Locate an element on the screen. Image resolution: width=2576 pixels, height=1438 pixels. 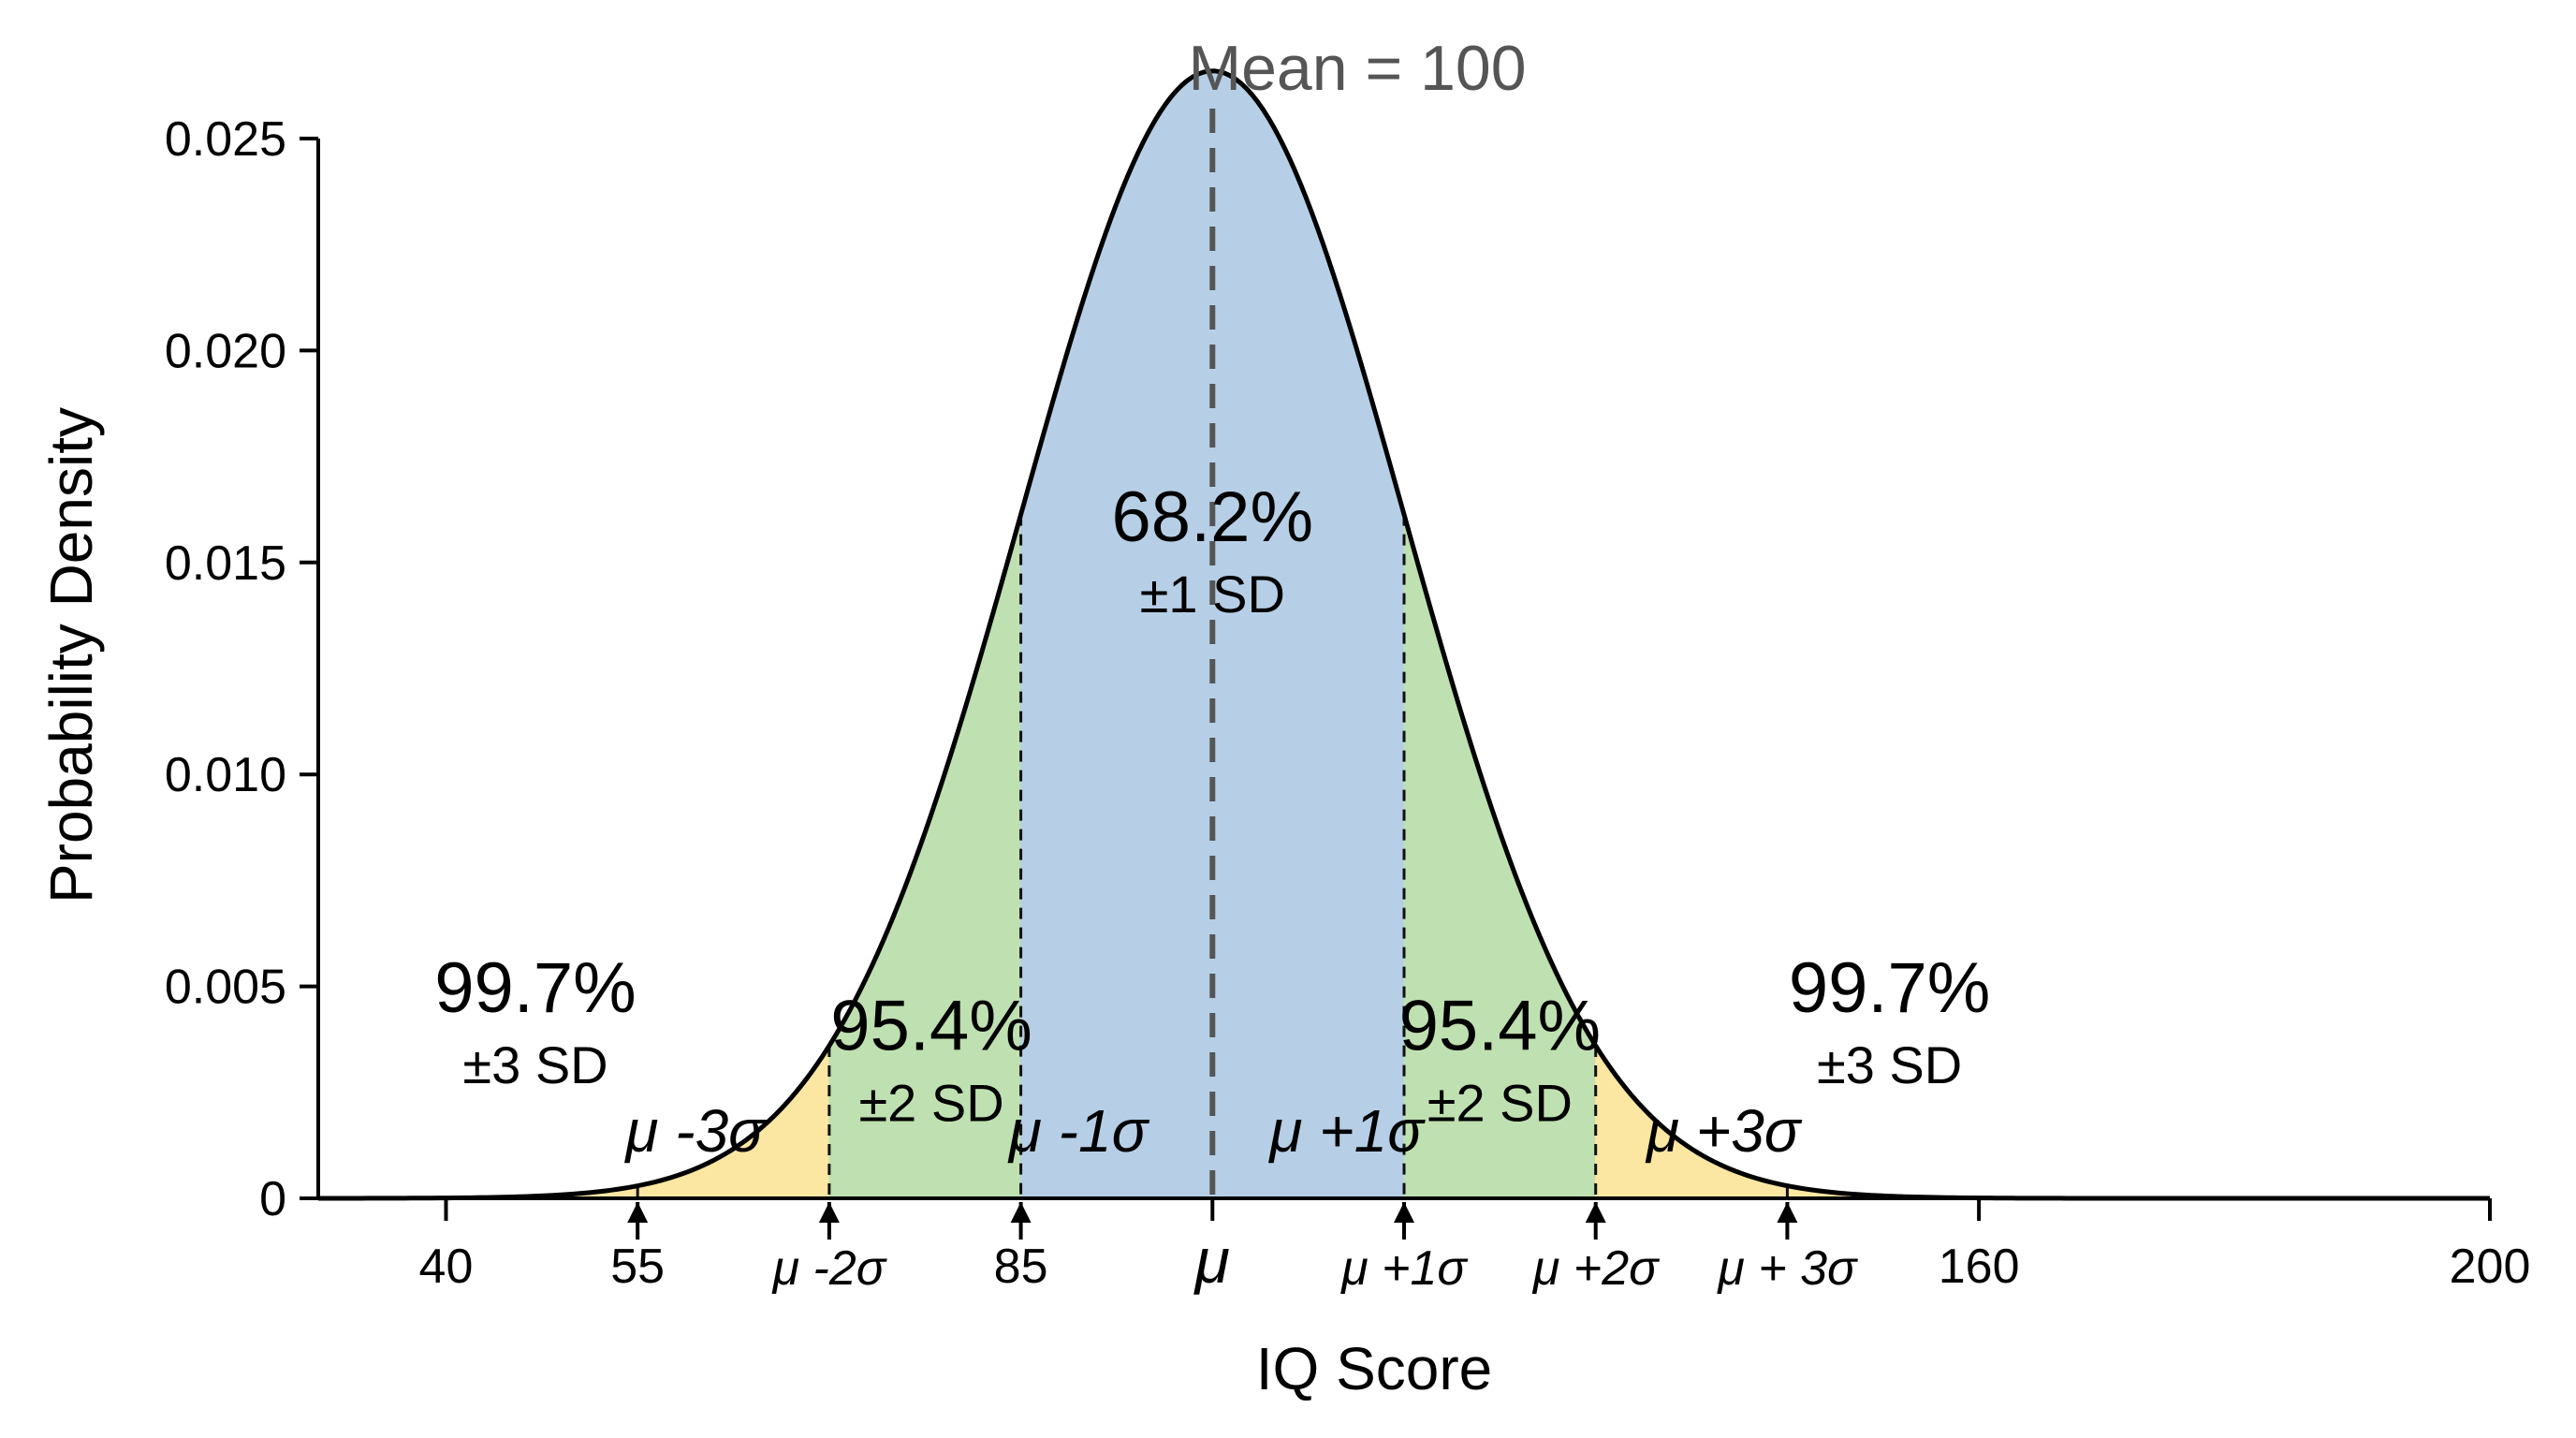
sd-label-left-99: ±3 SD is located at coordinates (534, 1064).